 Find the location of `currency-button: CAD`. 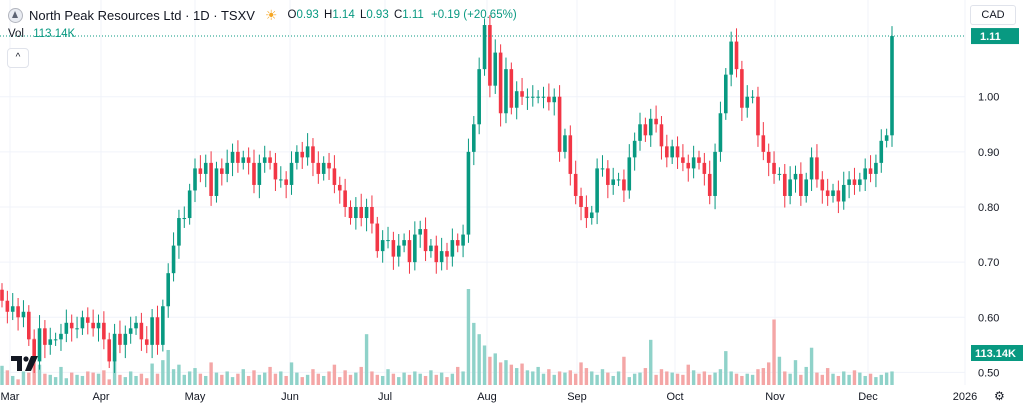

currency-button: CAD is located at coordinates (993, 15).